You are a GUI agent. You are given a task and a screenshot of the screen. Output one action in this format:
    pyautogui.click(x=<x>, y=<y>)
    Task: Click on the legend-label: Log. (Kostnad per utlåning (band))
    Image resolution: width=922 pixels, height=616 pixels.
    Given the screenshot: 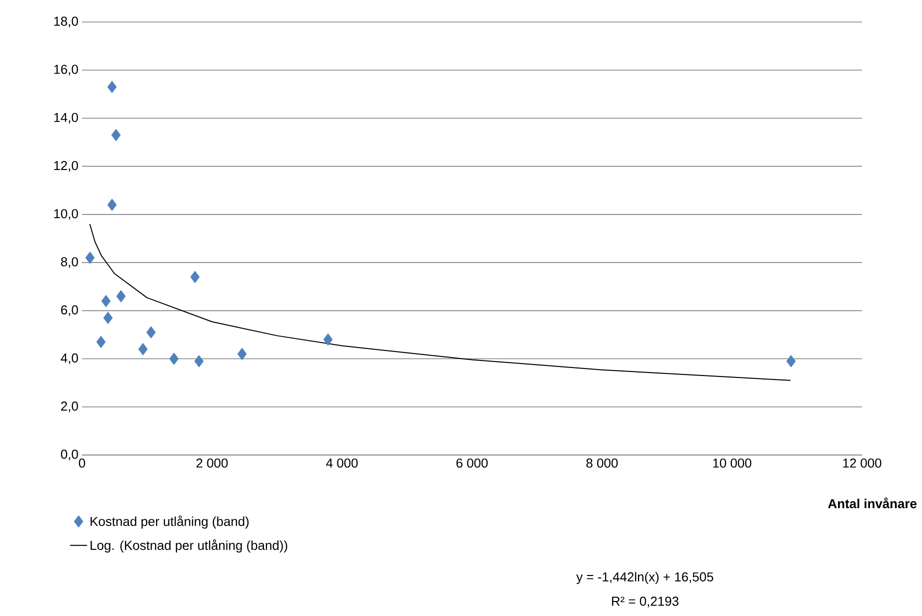 What is the action you would take?
    pyautogui.click(x=189, y=546)
    